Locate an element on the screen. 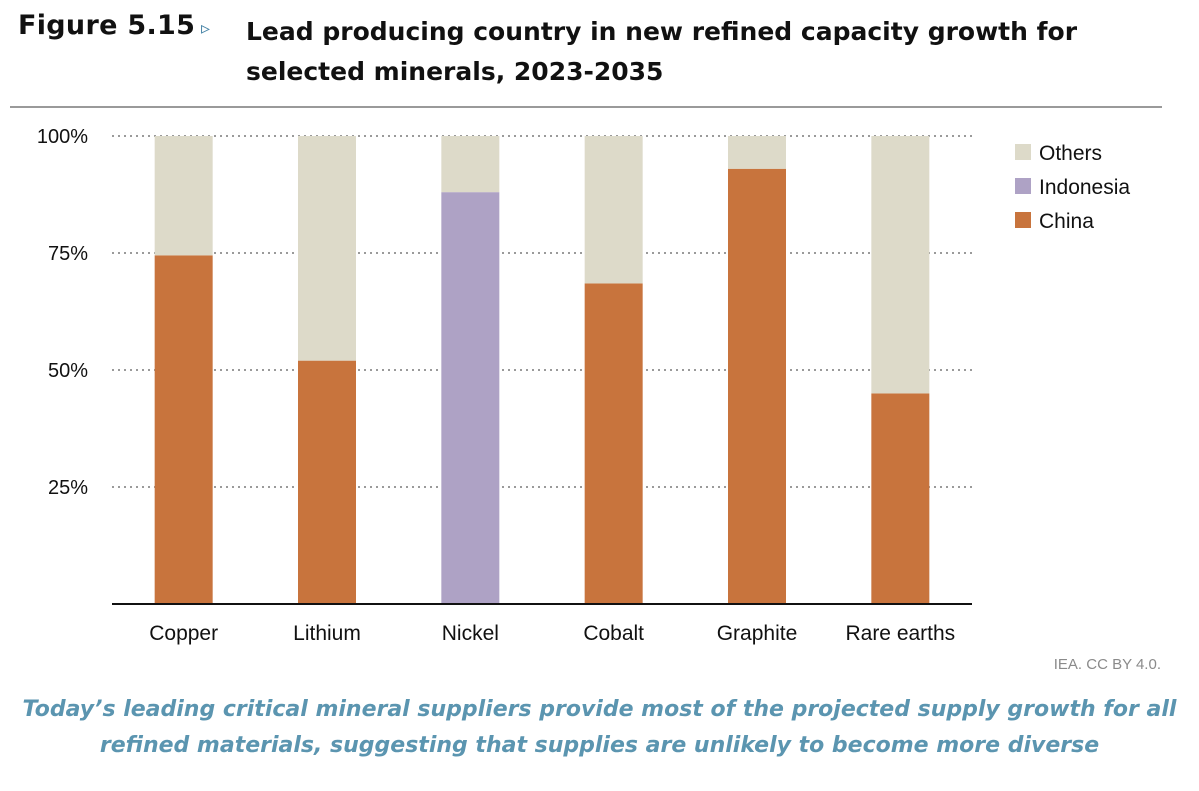 The width and height of the screenshot is (1199, 791). bar-copper-others is located at coordinates (183, 196).